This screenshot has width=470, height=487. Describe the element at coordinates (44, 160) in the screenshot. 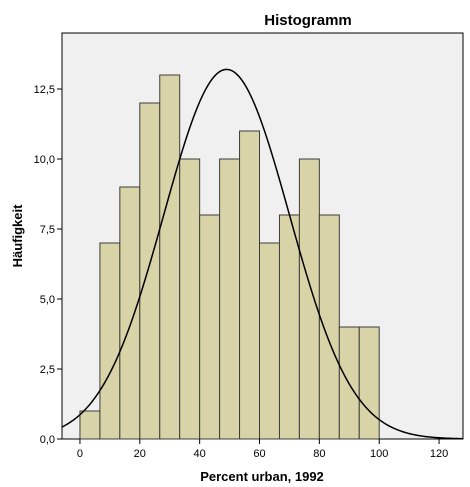

I see `y-tick-label: 10,0` at that location.